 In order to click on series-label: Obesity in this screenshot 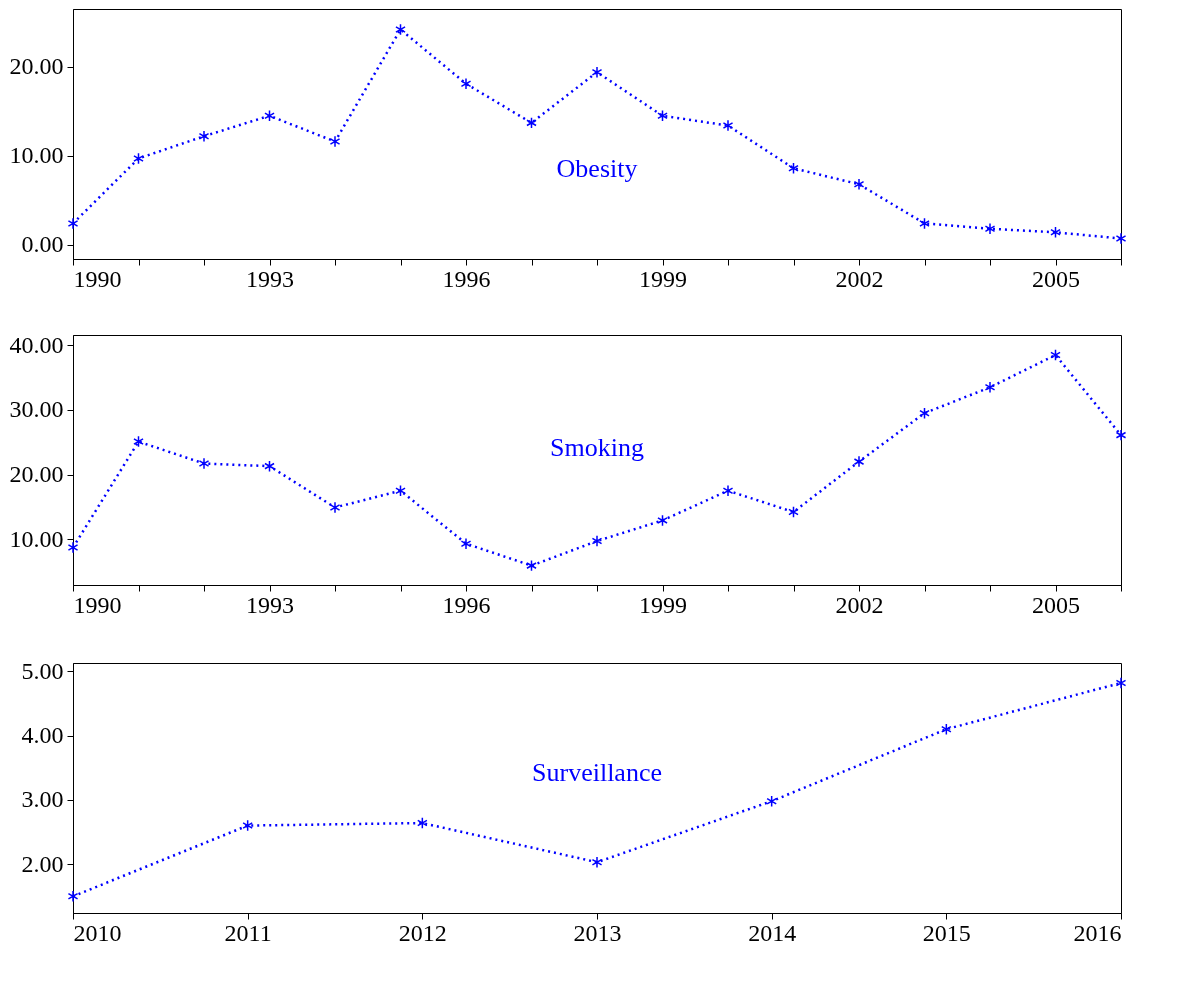, I will do `click(597, 168)`.